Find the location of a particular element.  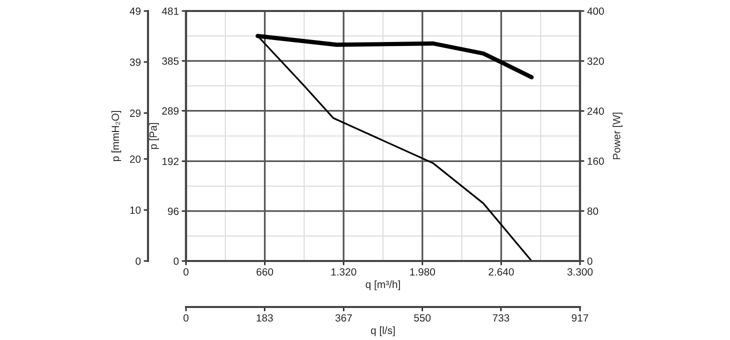

x-tick-label: 2.640 is located at coordinates (501, 272).